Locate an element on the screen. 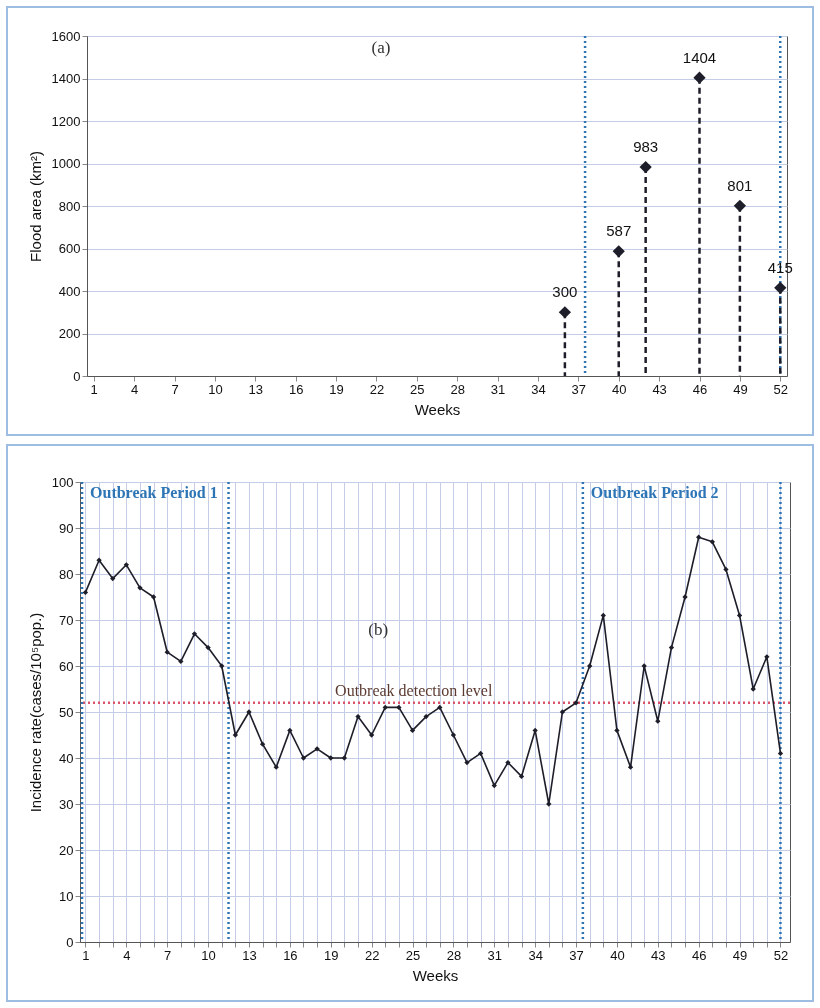  x-tick-label: 4 is located at coordinates (135, 389).